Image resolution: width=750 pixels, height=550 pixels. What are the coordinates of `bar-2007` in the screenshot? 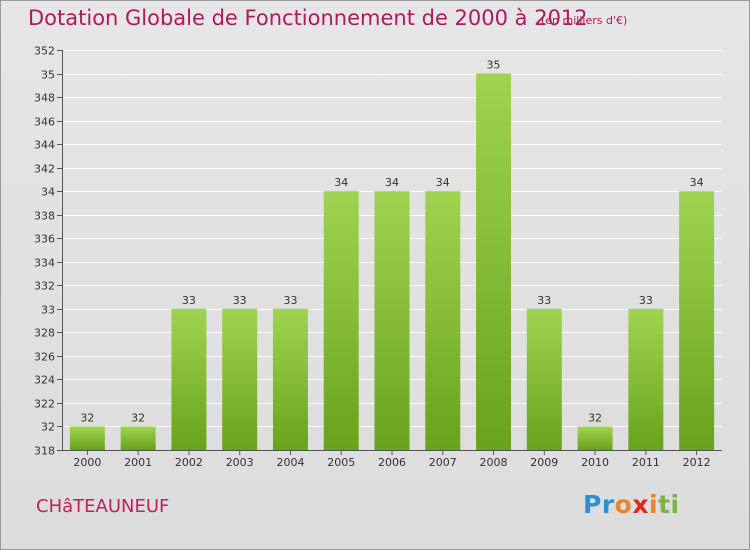 It's located at (443, 321).